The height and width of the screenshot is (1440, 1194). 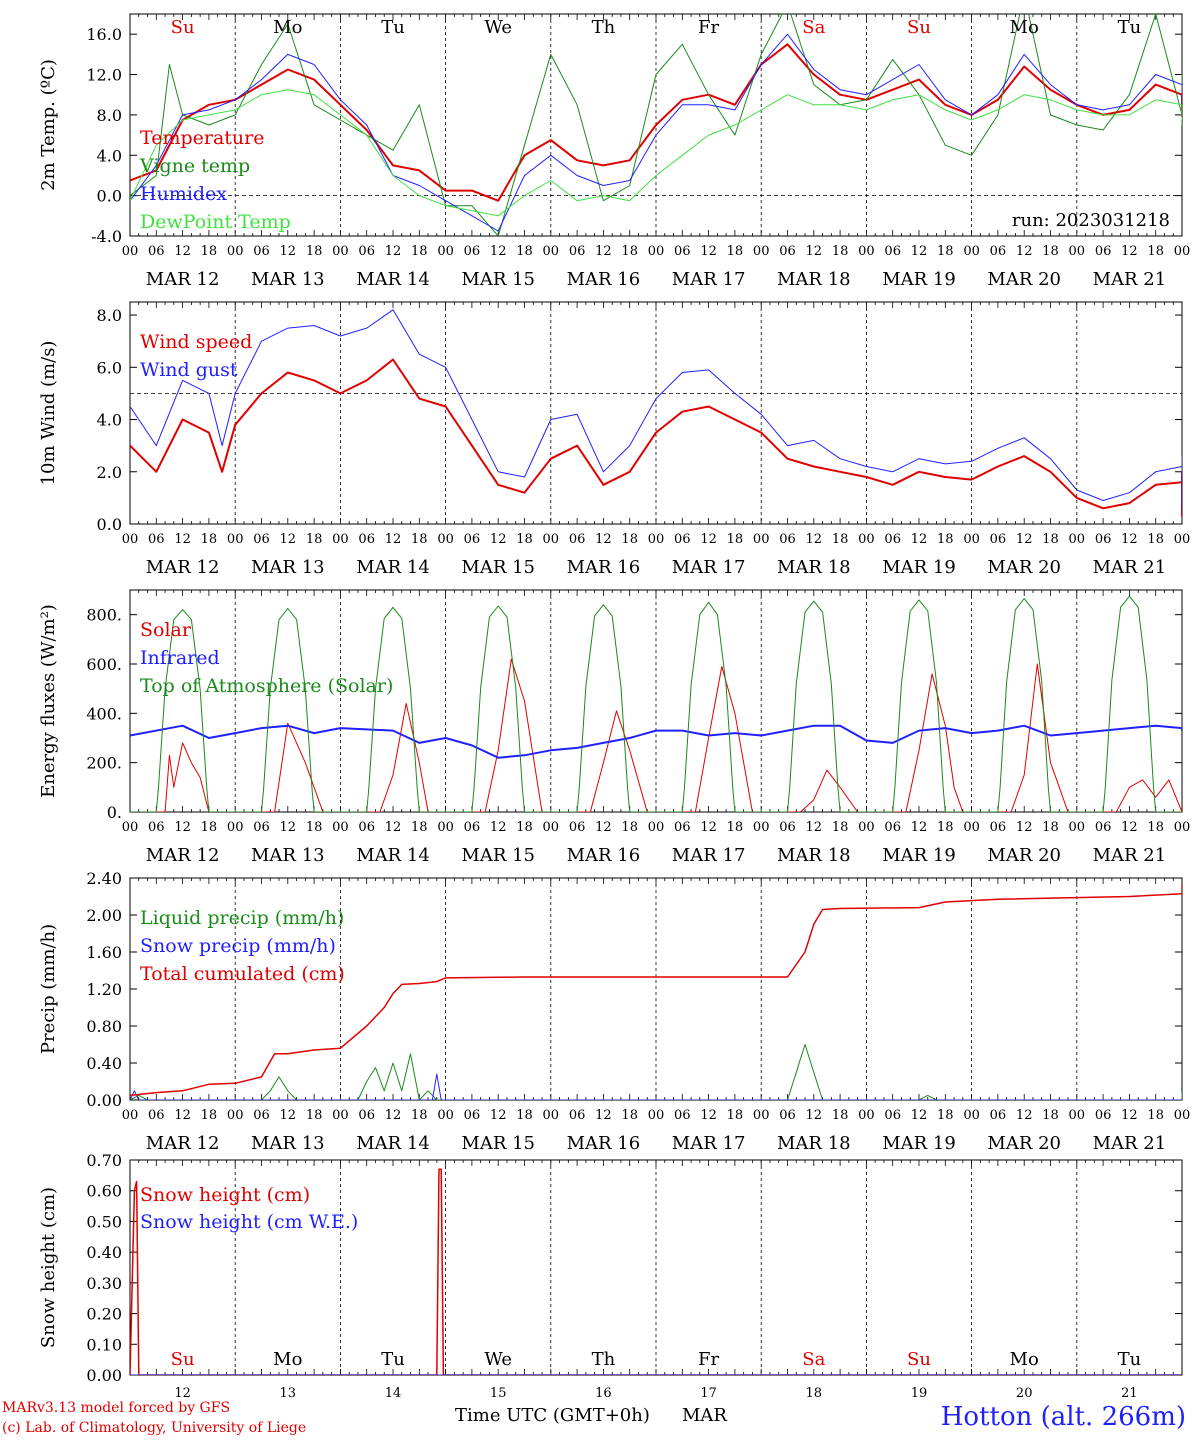 What do you see at coordinates (215, 222) in the screenshot?
I see `legend-entry: DewPoint Temp` at bounding box center [215, 222].